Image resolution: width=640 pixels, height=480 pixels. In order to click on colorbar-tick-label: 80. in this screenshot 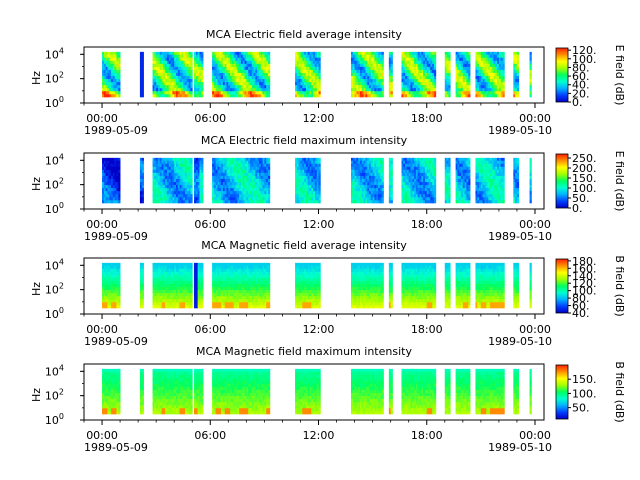, I will do `click(581, 67)`.